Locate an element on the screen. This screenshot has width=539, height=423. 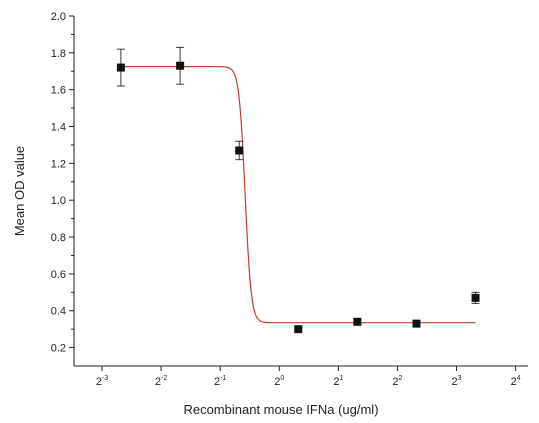
y-tick-label: 0.8 is located at coordinates (58, 238).